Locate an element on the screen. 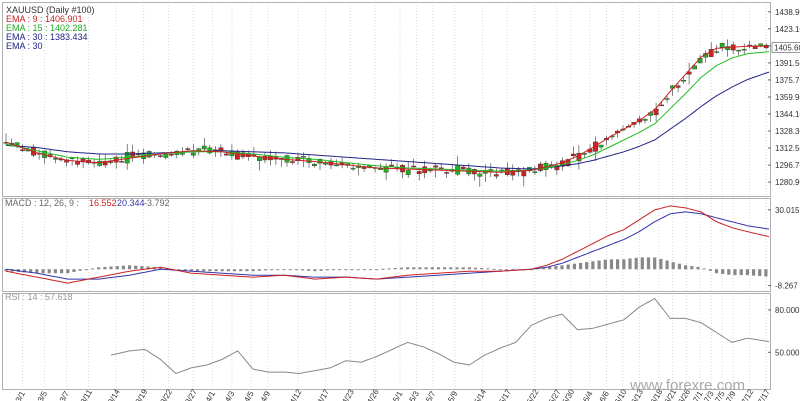 The image size is (800, 401). price-tick-label: 1423.10 is located at coordinates (787, 29).